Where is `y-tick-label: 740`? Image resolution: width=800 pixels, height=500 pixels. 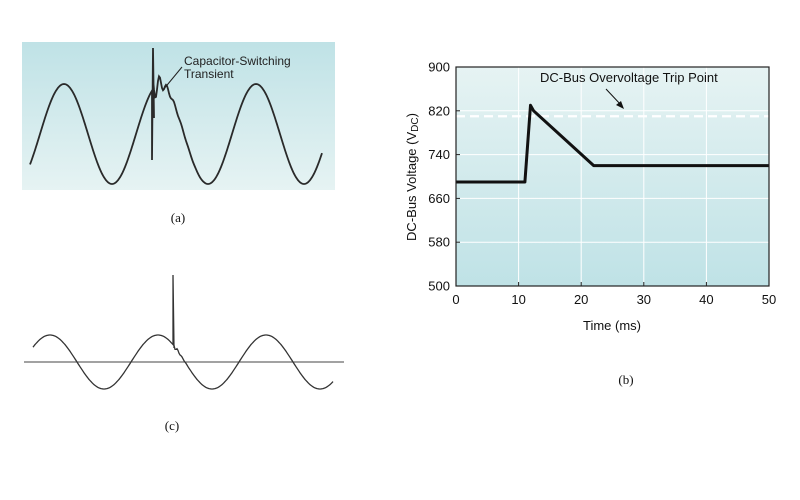 y-tick-label: 740 is located at coordinates (439, 154).